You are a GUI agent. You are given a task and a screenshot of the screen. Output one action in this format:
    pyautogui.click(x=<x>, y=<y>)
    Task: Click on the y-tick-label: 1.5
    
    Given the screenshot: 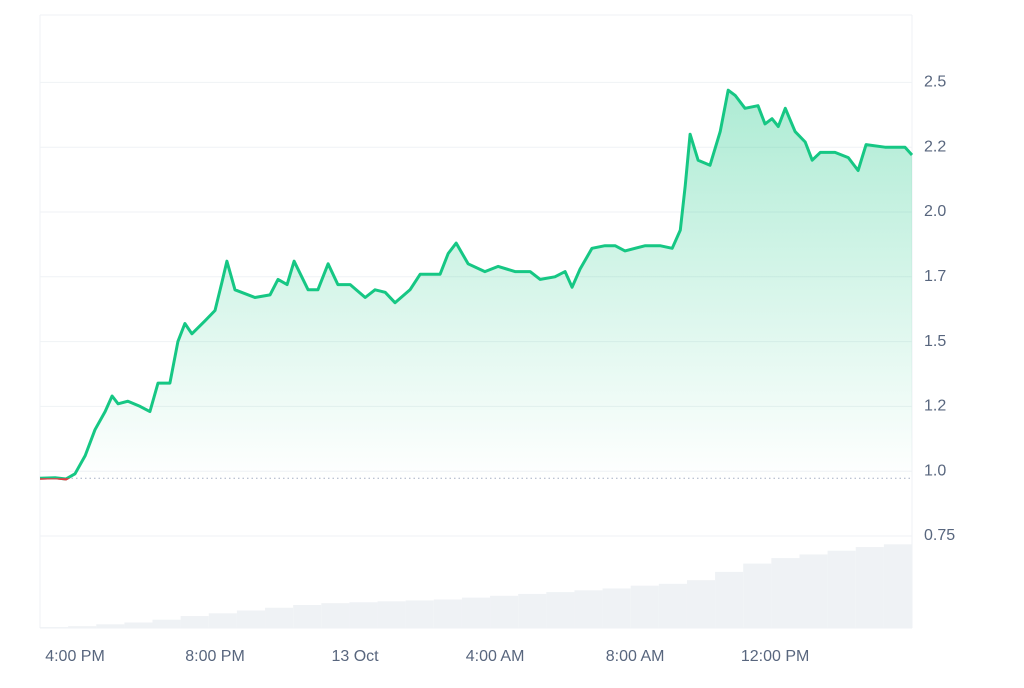 What is the action you would take?
    pyautogui.click(x=935, y=341)
    